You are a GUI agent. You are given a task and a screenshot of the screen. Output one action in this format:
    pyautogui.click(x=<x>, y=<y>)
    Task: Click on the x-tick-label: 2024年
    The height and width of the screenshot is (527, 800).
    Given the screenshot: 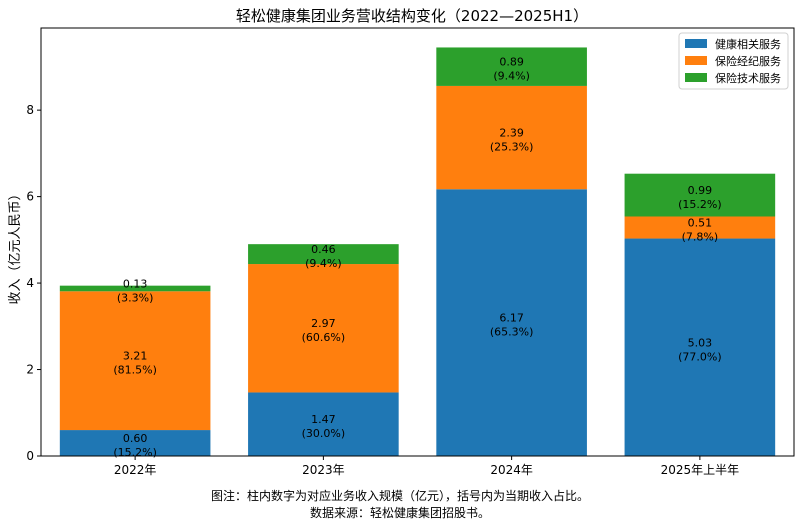 What is the action you would take?
    pyautogui.click(x=511, y=470)
    